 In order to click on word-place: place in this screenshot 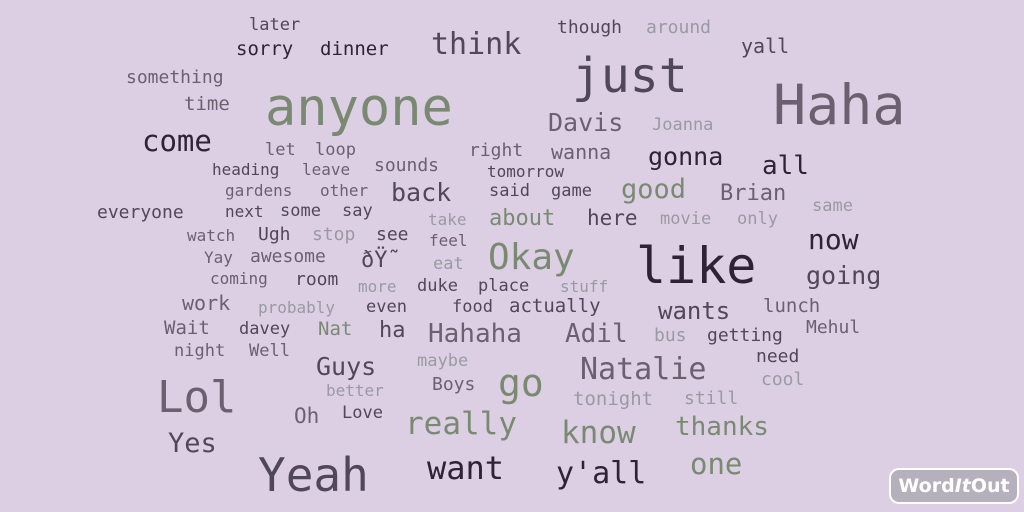, I will do `click(504, 286)`.